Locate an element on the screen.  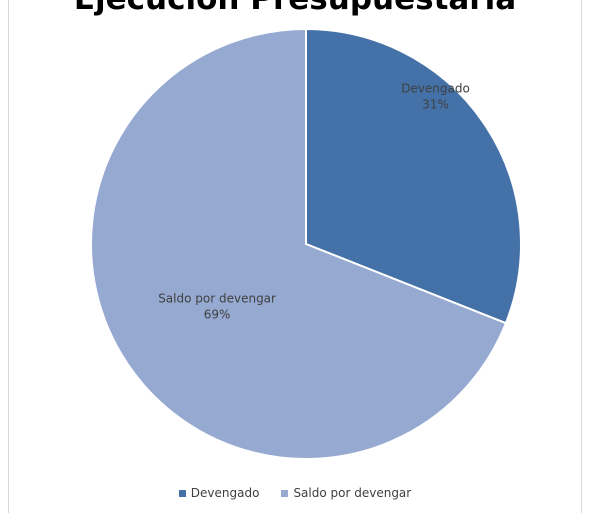
legend-label-saldo-por-devengar: Saldo por devengar is located at coordinates (352, 493).